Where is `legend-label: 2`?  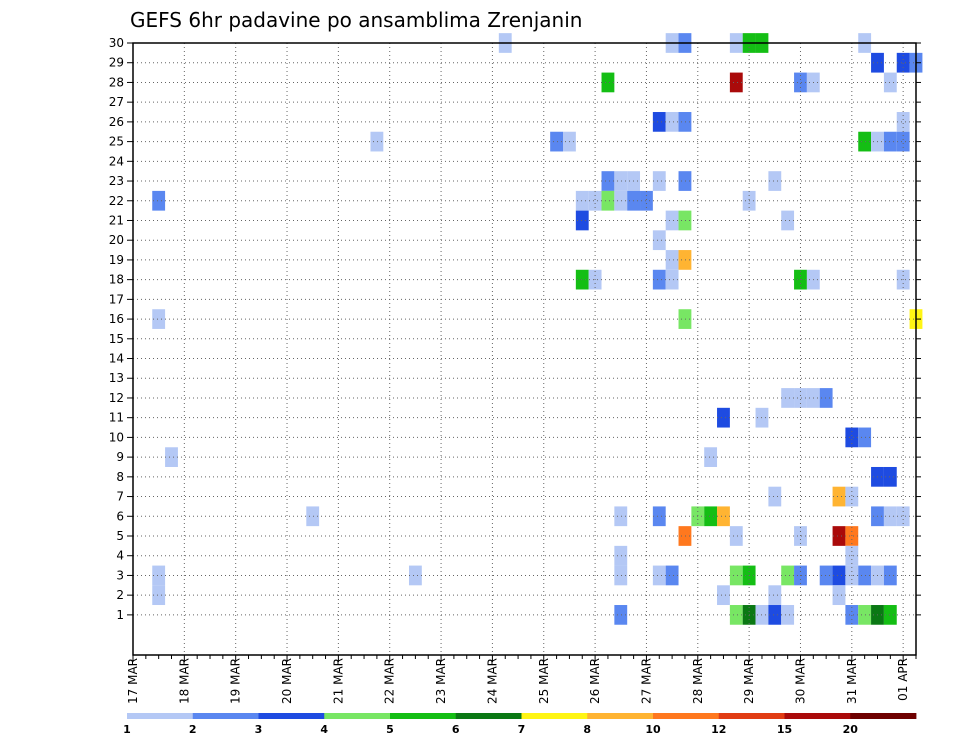 legend-label: 2 is located at coordinates (193, 729).